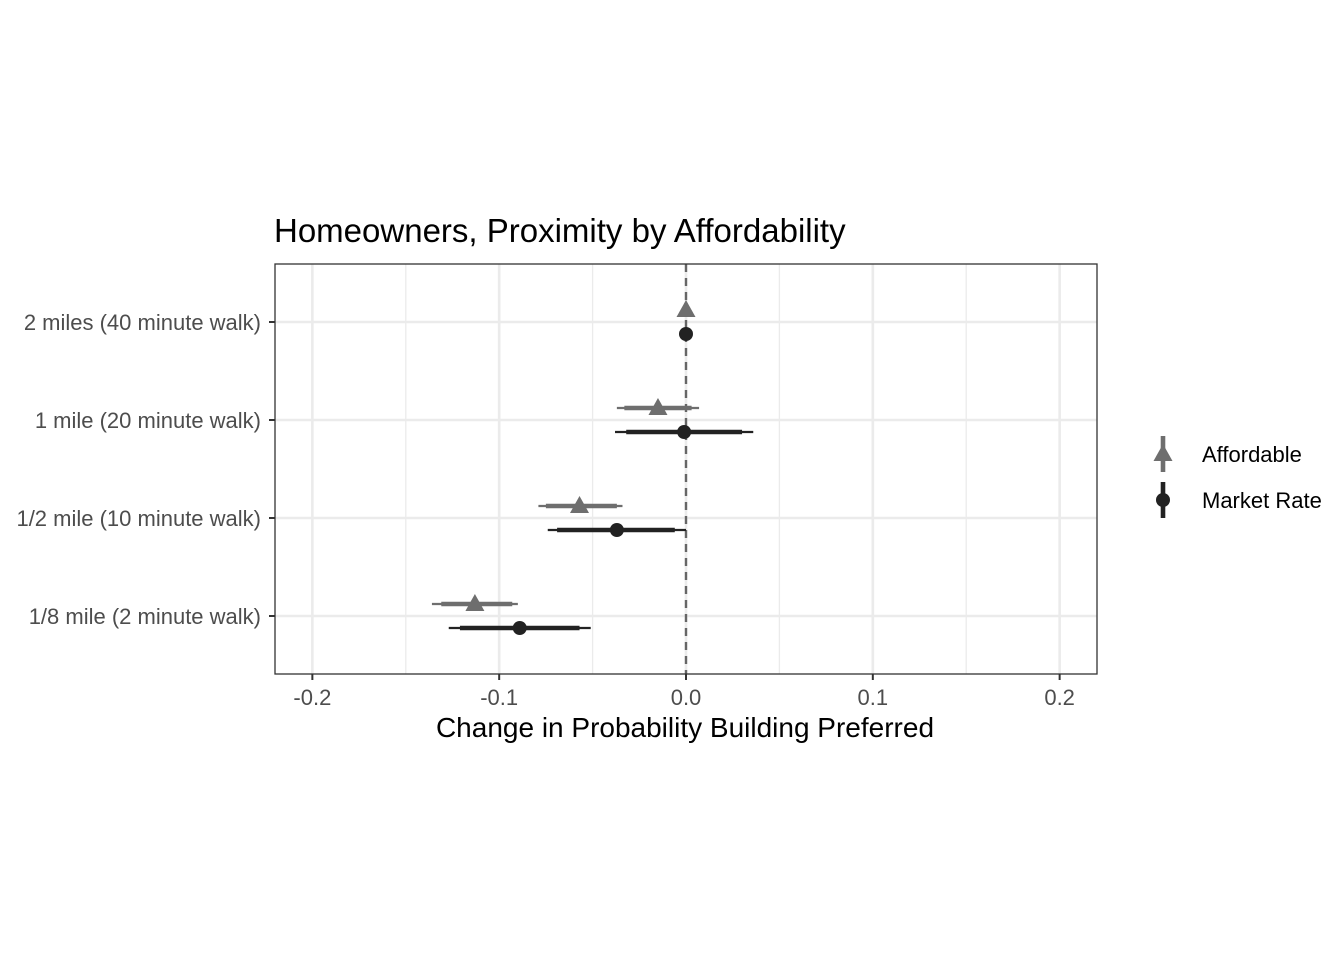 The image size is (1344, 960). I want to click on x-tick-label: 0.1, so click(873, 697).